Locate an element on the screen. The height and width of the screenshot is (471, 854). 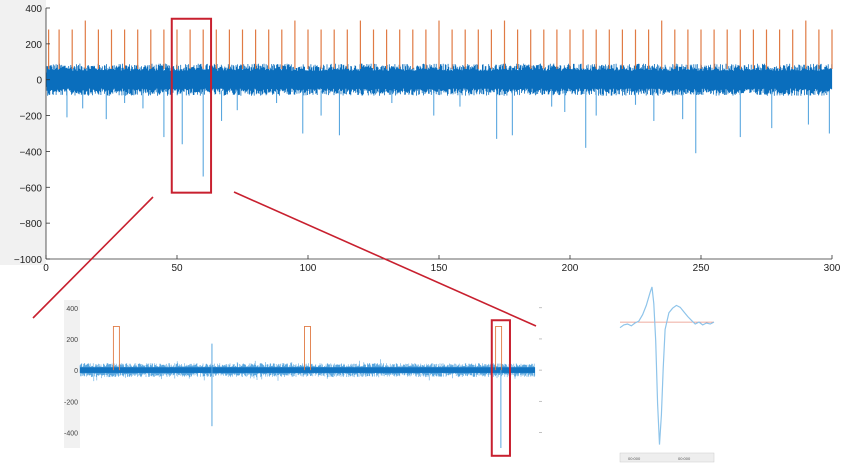
x-tick-label: 50 is located at coordinates (177, 268).